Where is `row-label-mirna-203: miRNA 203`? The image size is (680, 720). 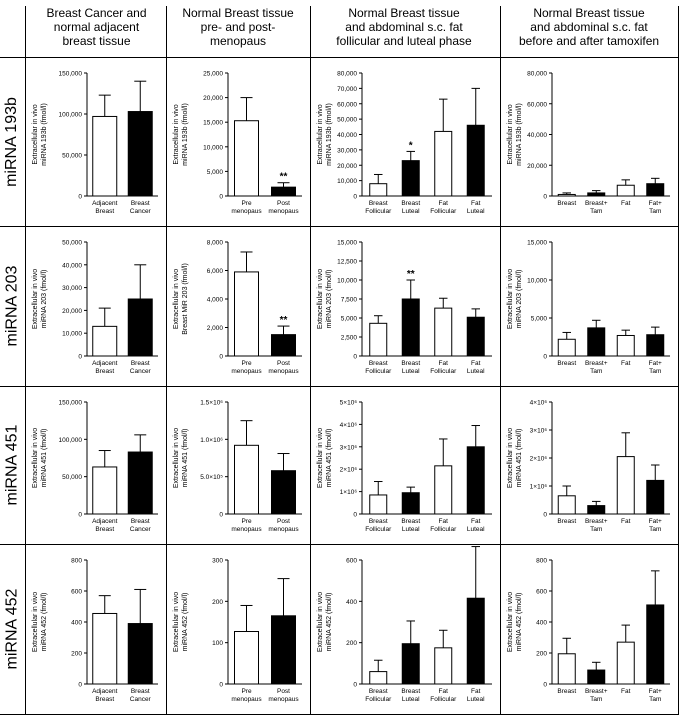 row-label-mirna-203: miRNA 203 is located at coordinates (12, 306).